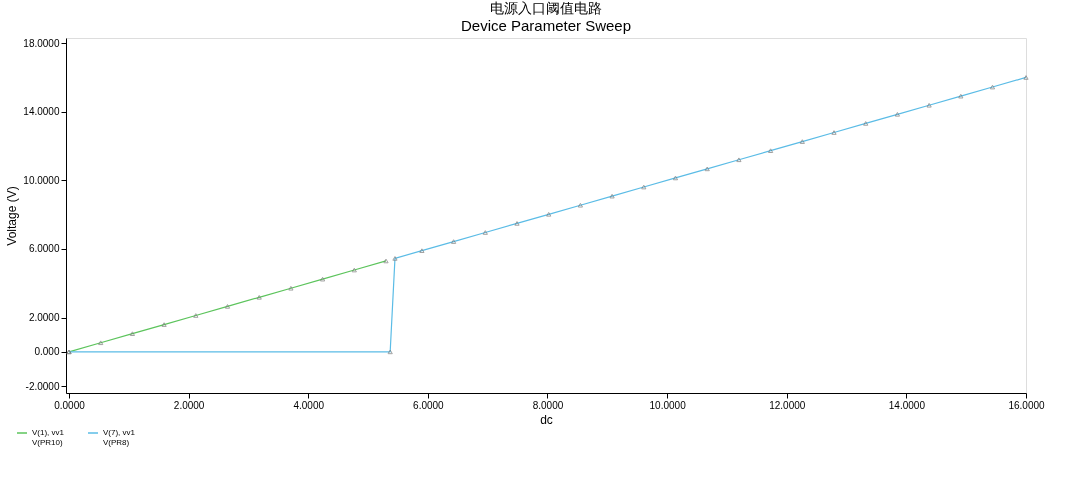  What do you see at coordinates (44, 318) in the screenshot?
I see `y-tick-label: 2.0000` at bounding box center [44, 318].